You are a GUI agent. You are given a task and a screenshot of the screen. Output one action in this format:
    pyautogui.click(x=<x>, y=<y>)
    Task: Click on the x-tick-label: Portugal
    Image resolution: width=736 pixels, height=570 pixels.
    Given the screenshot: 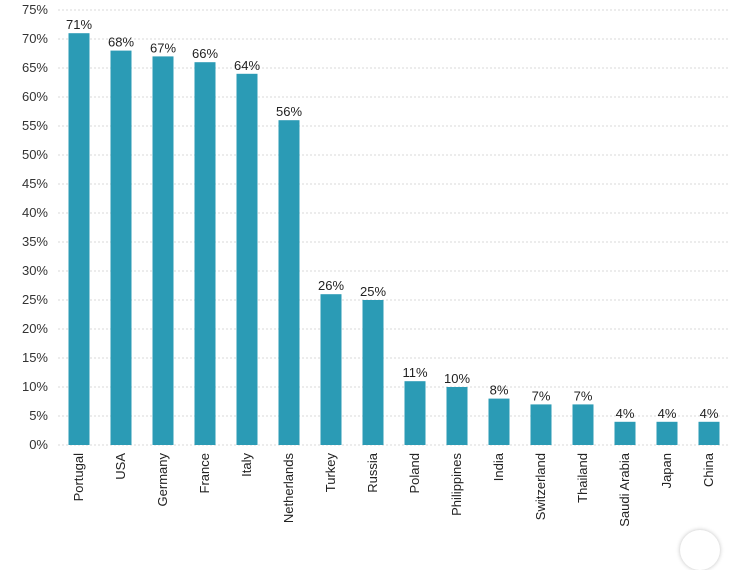 What is the action you would take?
    pyautogui.click(x=78, y=477)
    